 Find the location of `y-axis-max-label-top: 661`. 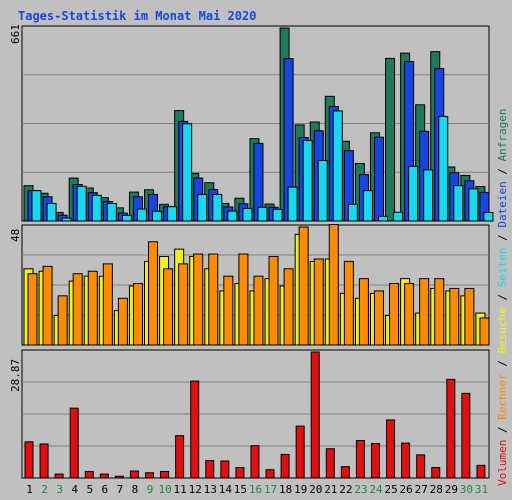

y-axis-max-label-top: 661 is located at coordinates (15, 34).